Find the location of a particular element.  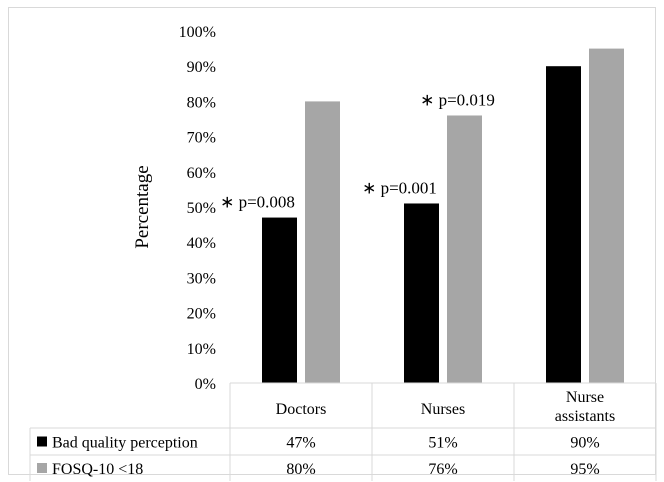

legend-label: Bad quality perception is located at coordinates (125, 443).